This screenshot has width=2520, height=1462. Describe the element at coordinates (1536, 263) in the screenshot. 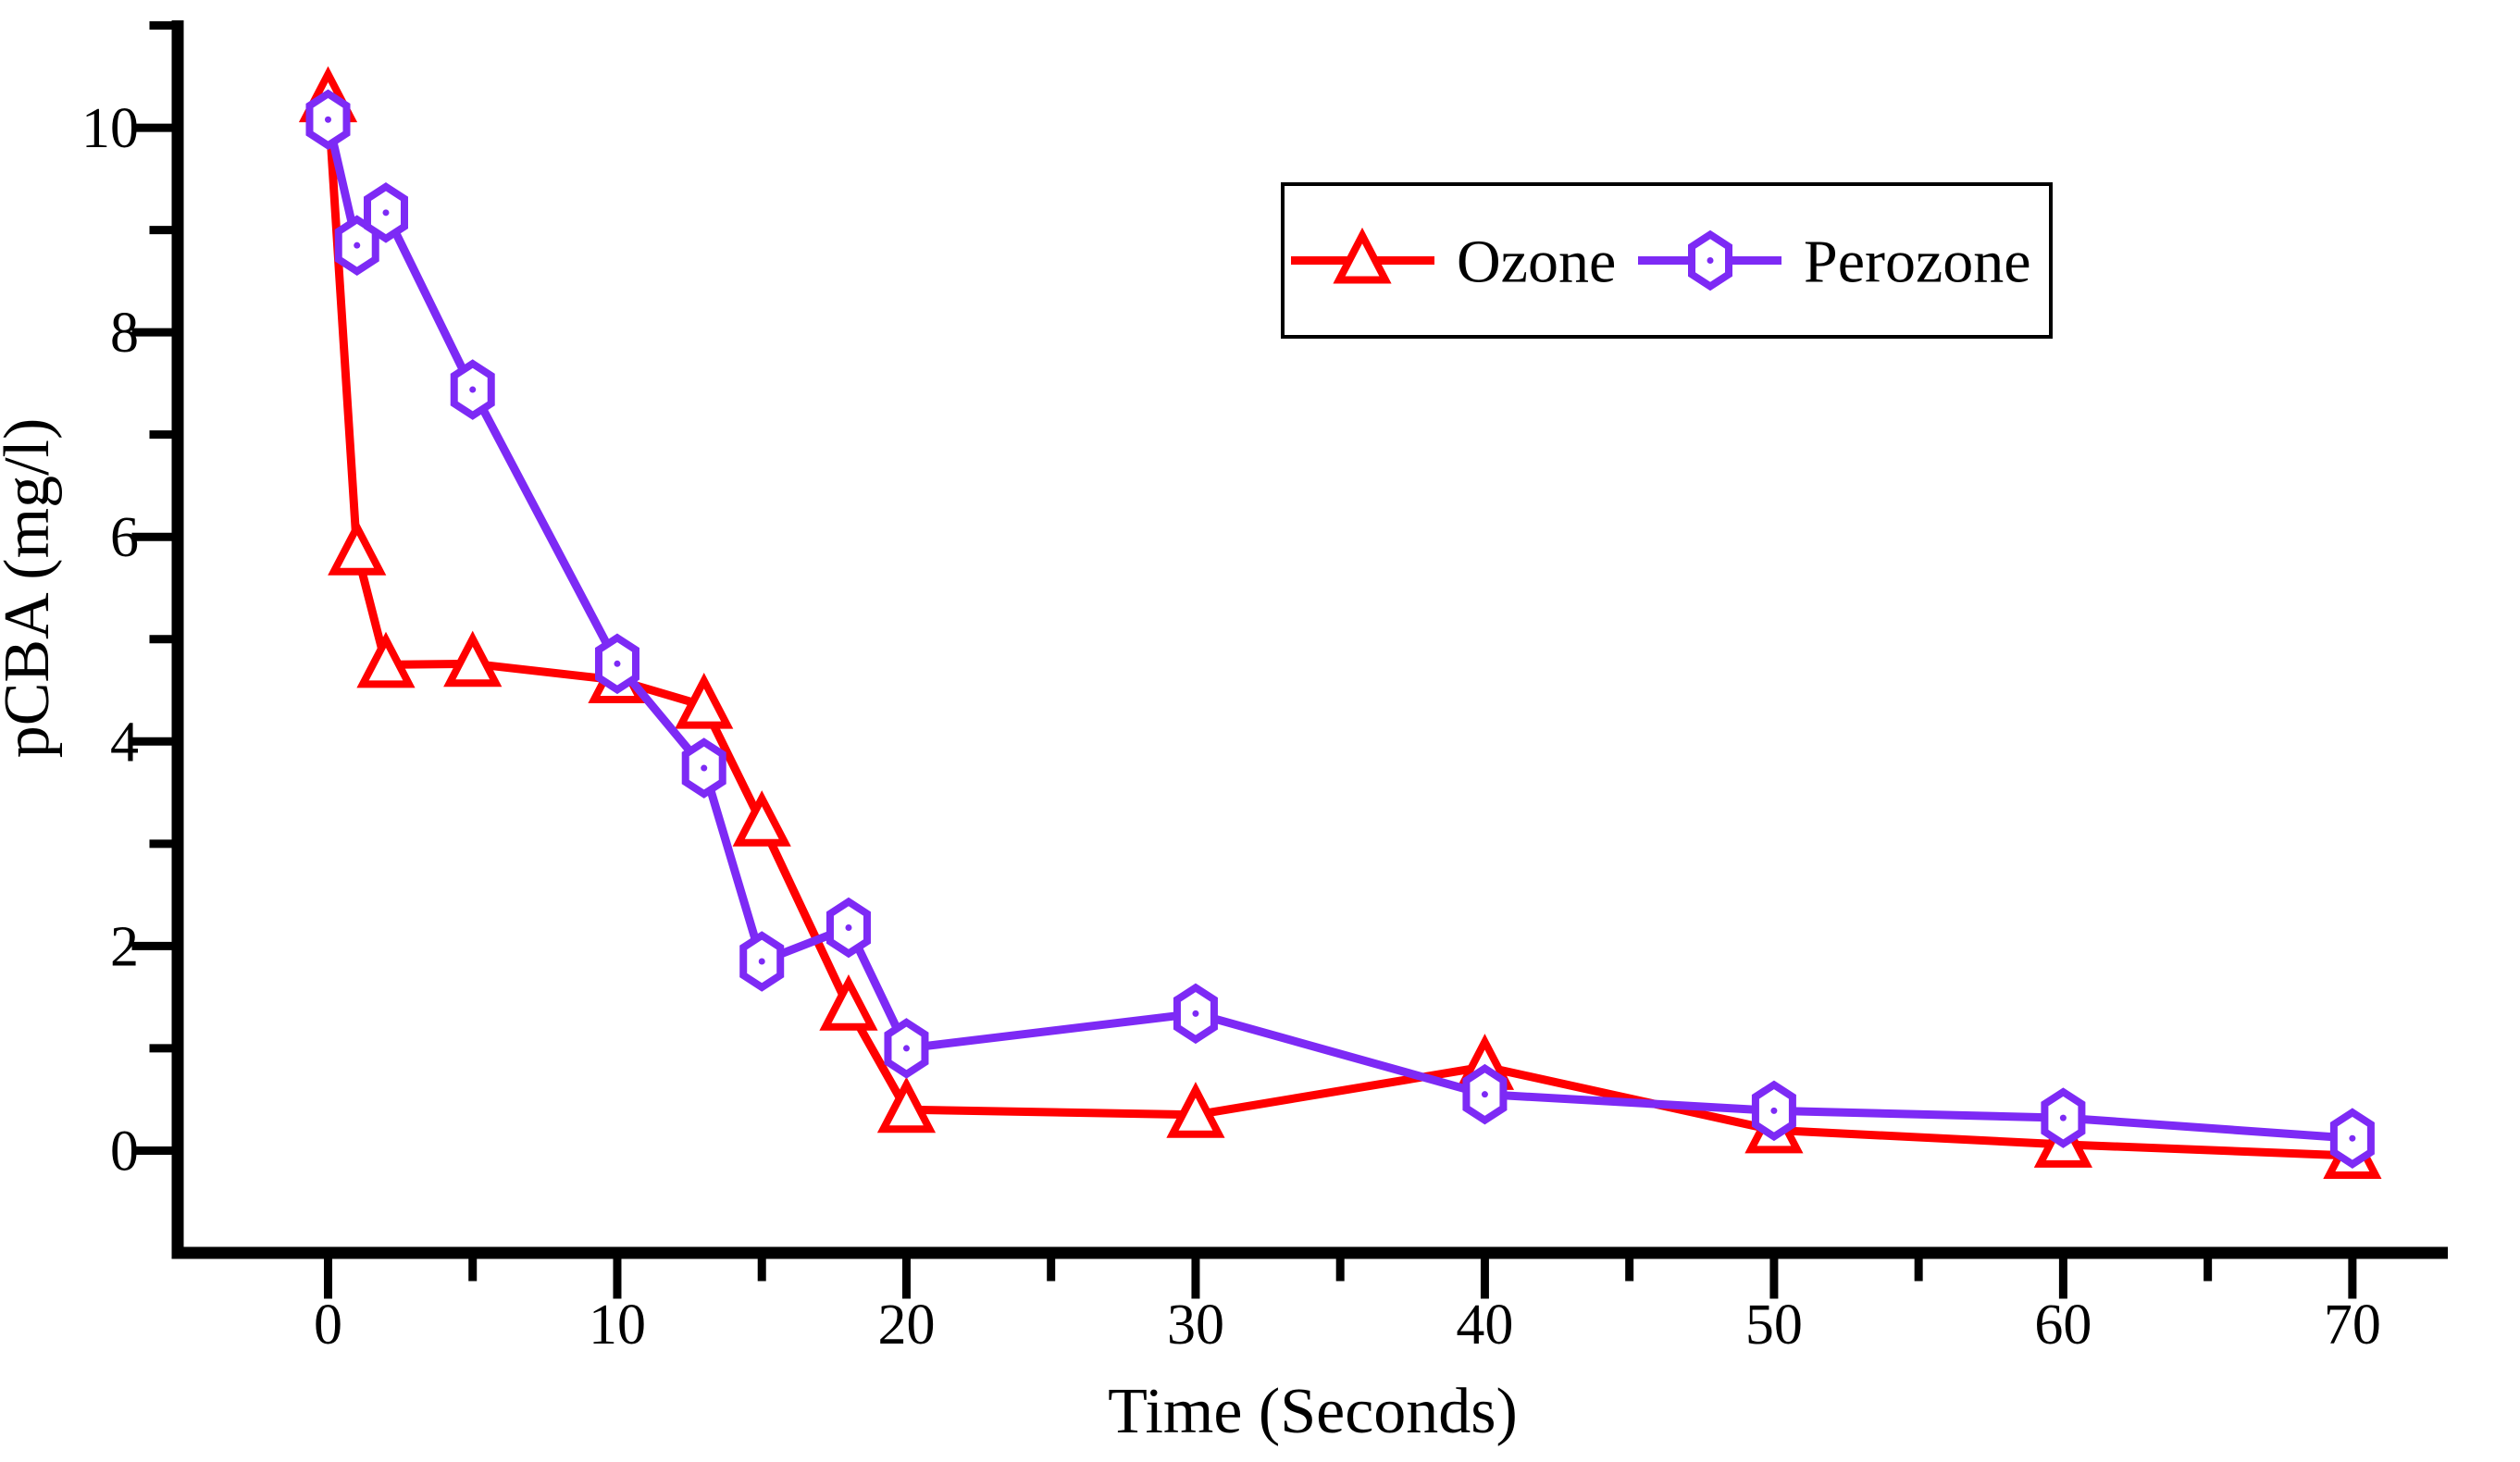

I see `legend-label-ozone: Ozone` at that location.